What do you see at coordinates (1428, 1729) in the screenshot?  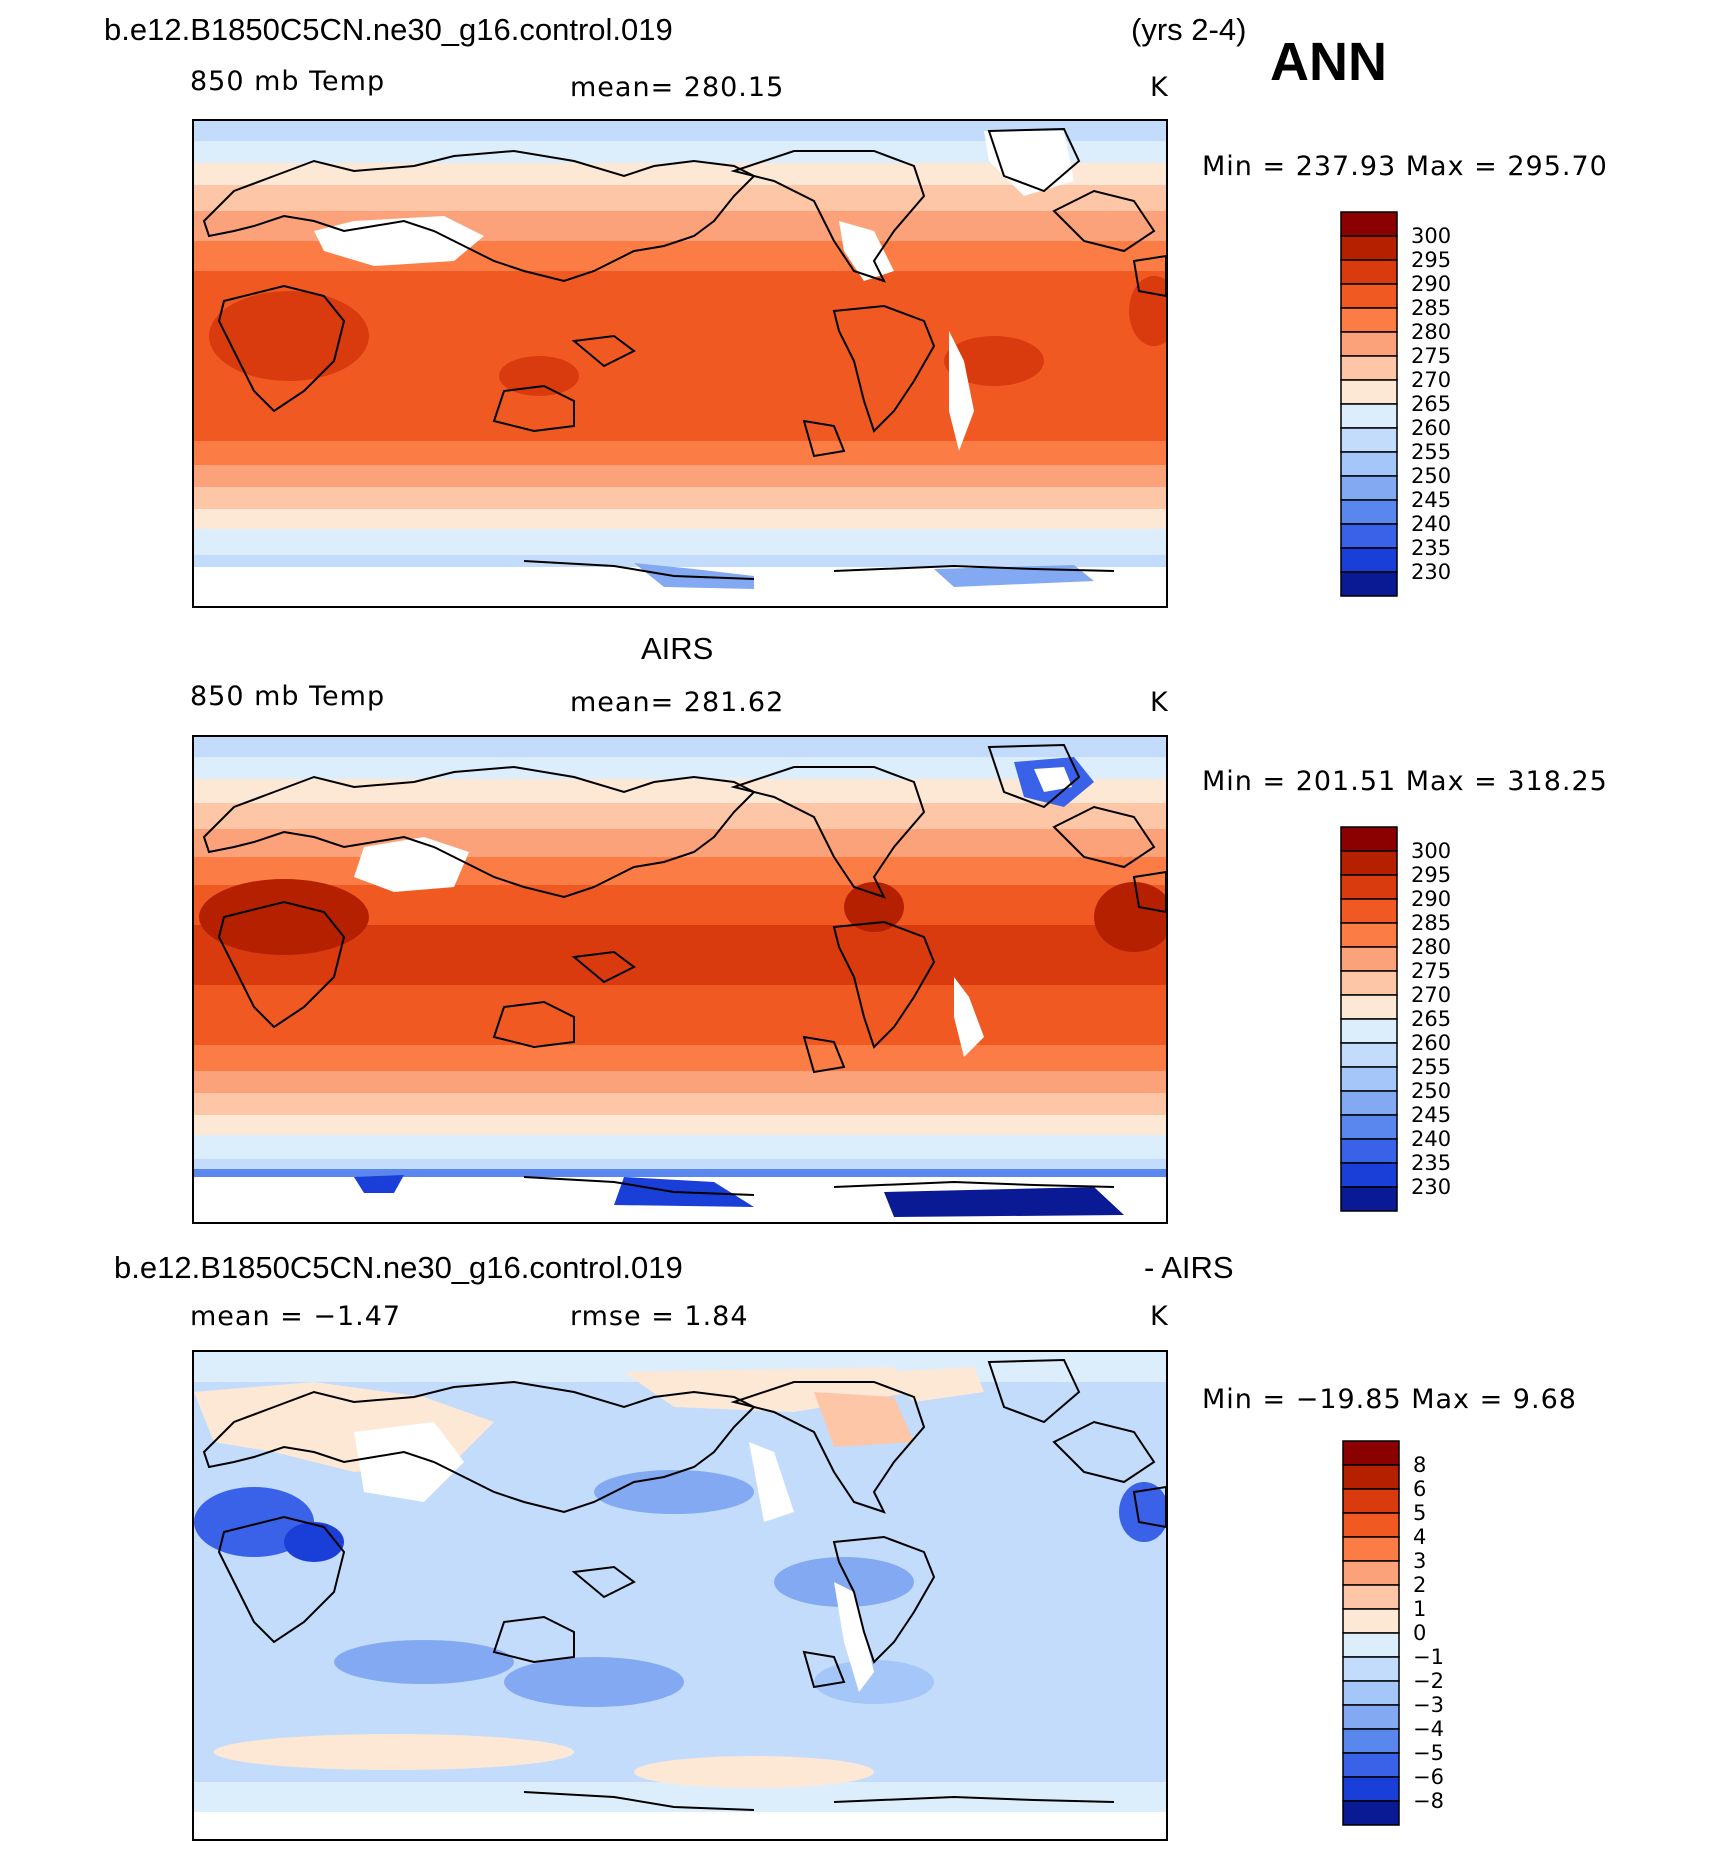 I see `colorbar-label: −4` at bounding box center [1428, 1729].